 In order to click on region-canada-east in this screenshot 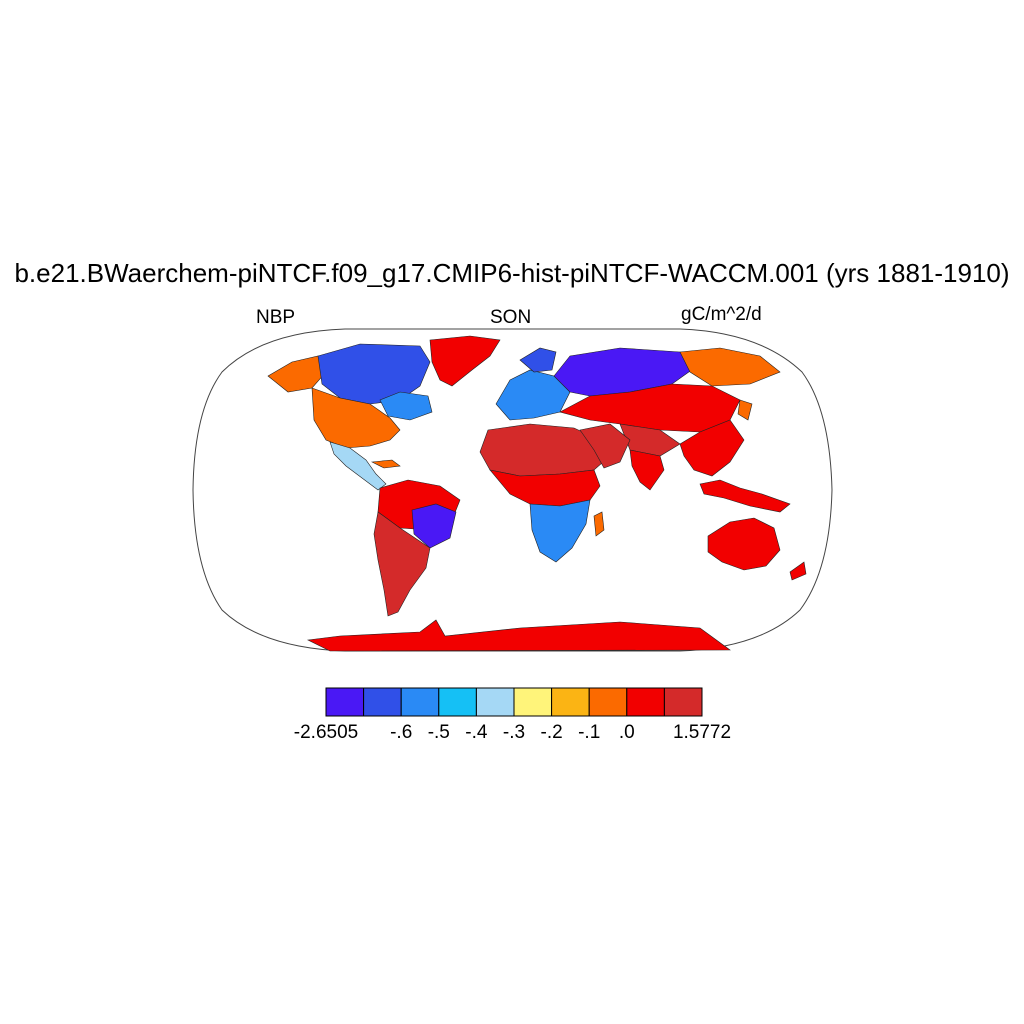, I will do `click(406, 406)`.